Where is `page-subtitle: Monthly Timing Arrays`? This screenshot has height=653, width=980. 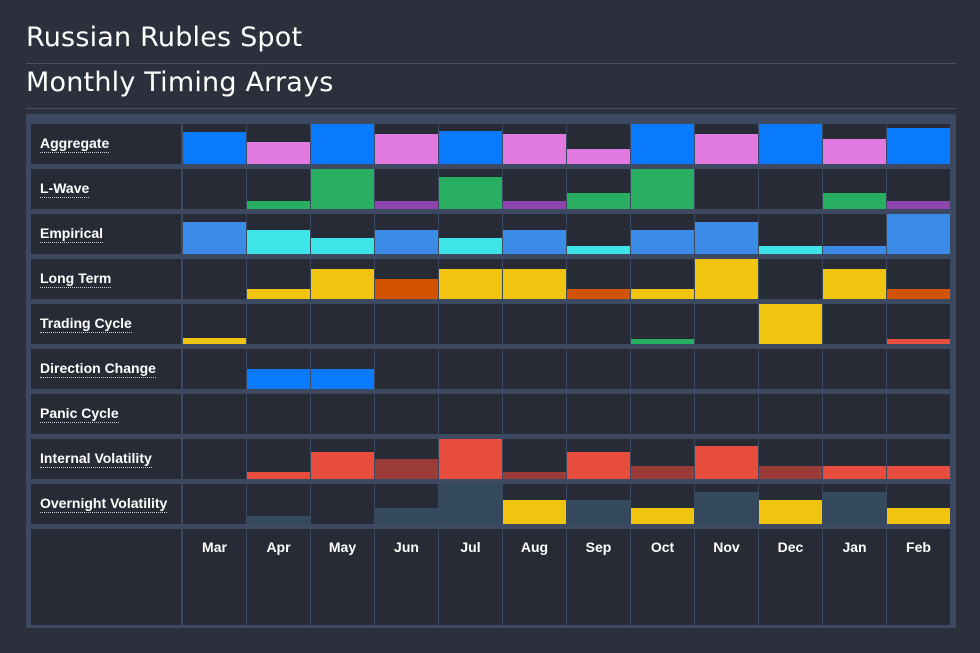 page-subtitle: Monthly Timing Arrays is located at coordinates (180, 82).